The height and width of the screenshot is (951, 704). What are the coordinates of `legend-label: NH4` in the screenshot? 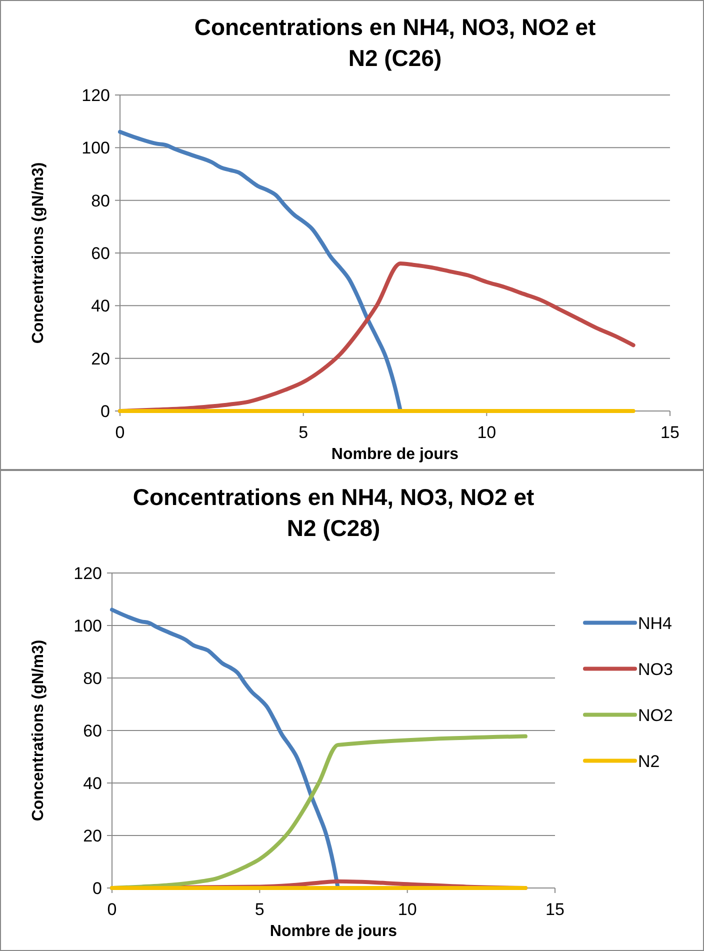 It's located at (655, 623).